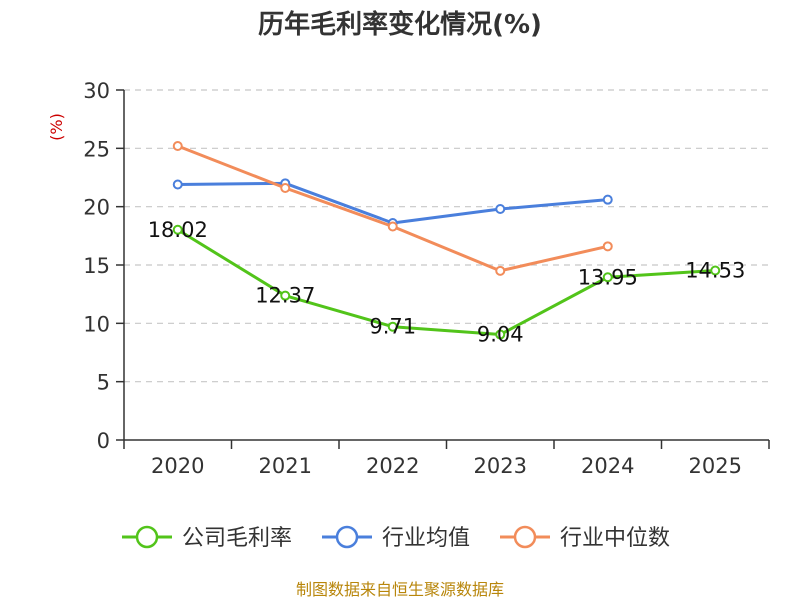 The width and height of the screenshot is (800, 600). Describe the element at coordinates (615, 538) in the screenshot. I see `legend-label-2: 行业中位数` at that location.